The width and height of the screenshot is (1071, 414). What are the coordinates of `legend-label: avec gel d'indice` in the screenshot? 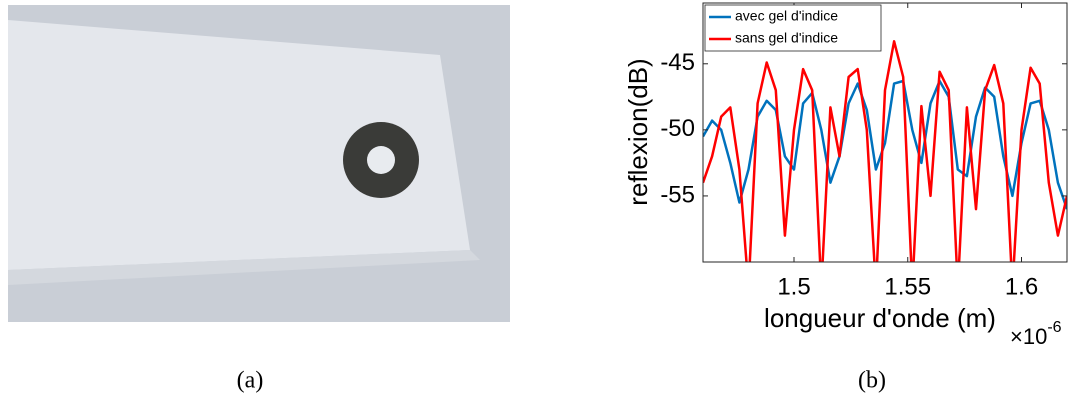 It's located at (786, 16).